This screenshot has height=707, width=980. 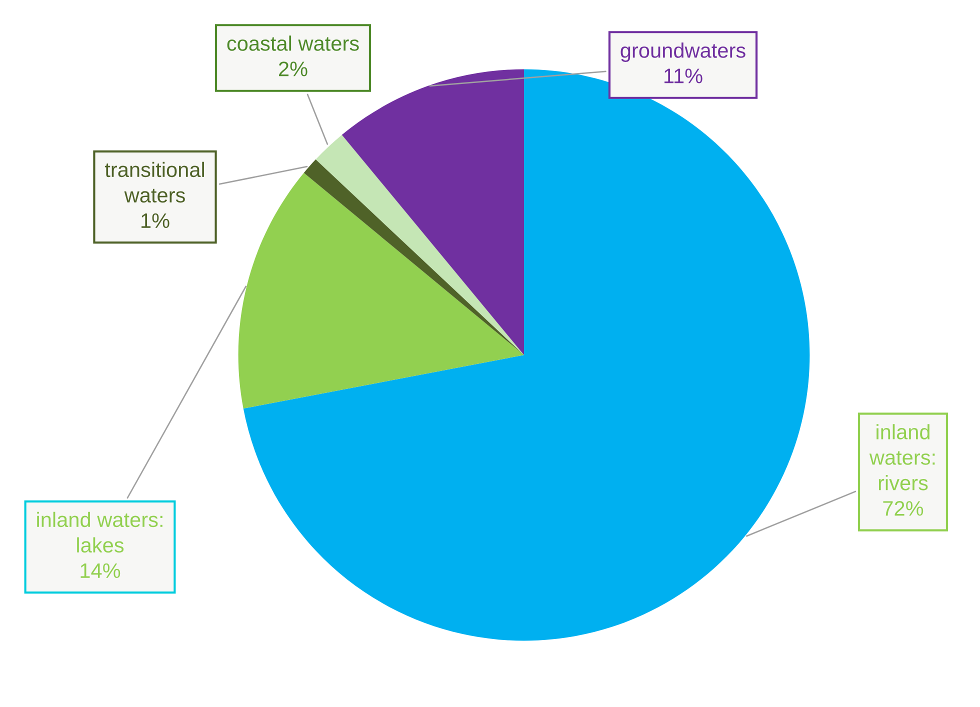 I want to click on data-label: 11%, so click(x=683, y=76).